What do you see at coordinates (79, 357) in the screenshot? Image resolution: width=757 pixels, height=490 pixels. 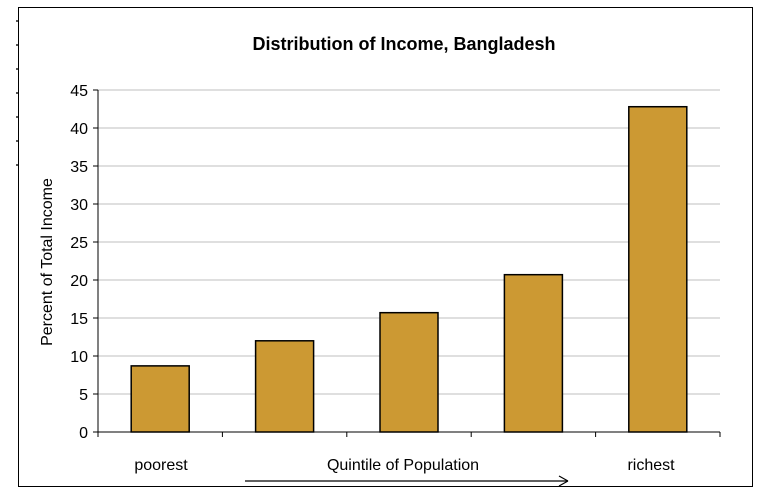 I see `y-tick-label: 10` at bounding box center [79, 357].